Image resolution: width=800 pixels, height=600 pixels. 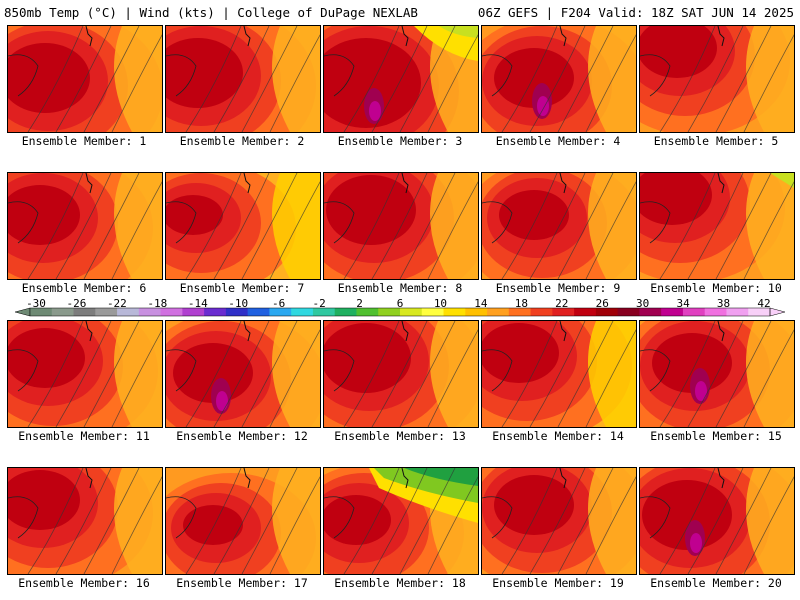 What do you see at coordinates (521, 303) in the screenshot?
I see `colorbar-tick-label: 18` at bounding box center [521, 303].